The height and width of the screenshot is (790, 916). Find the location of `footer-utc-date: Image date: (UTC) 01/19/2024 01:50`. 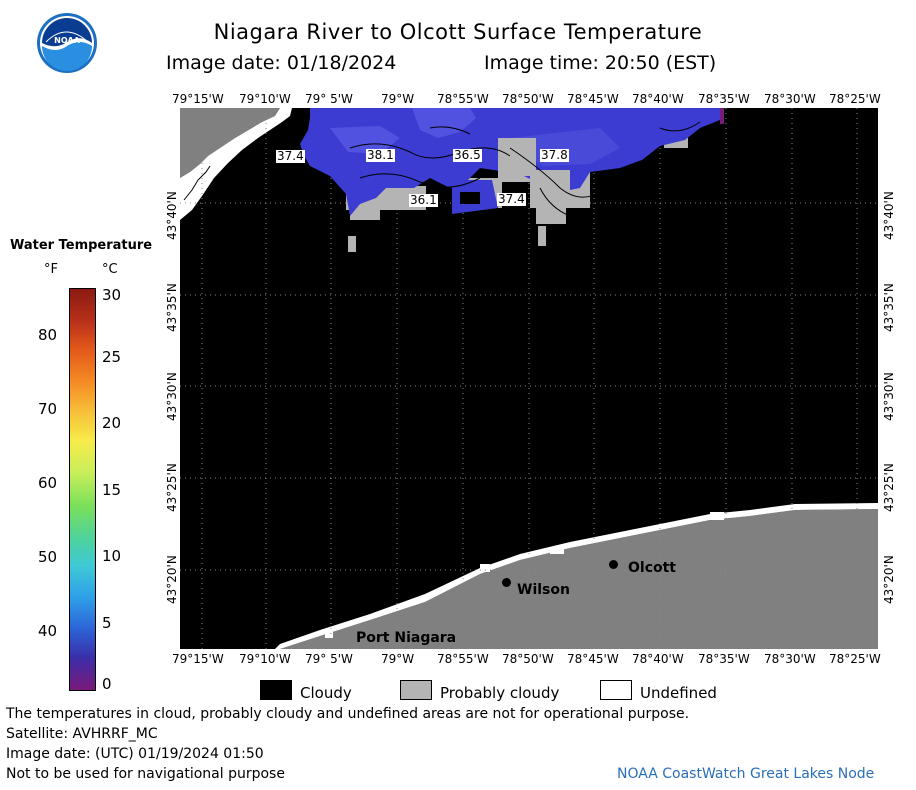

footer-utc-date: Image date: (UTC) 01/19/2024 01:50 is located at coordinates (135, 754).